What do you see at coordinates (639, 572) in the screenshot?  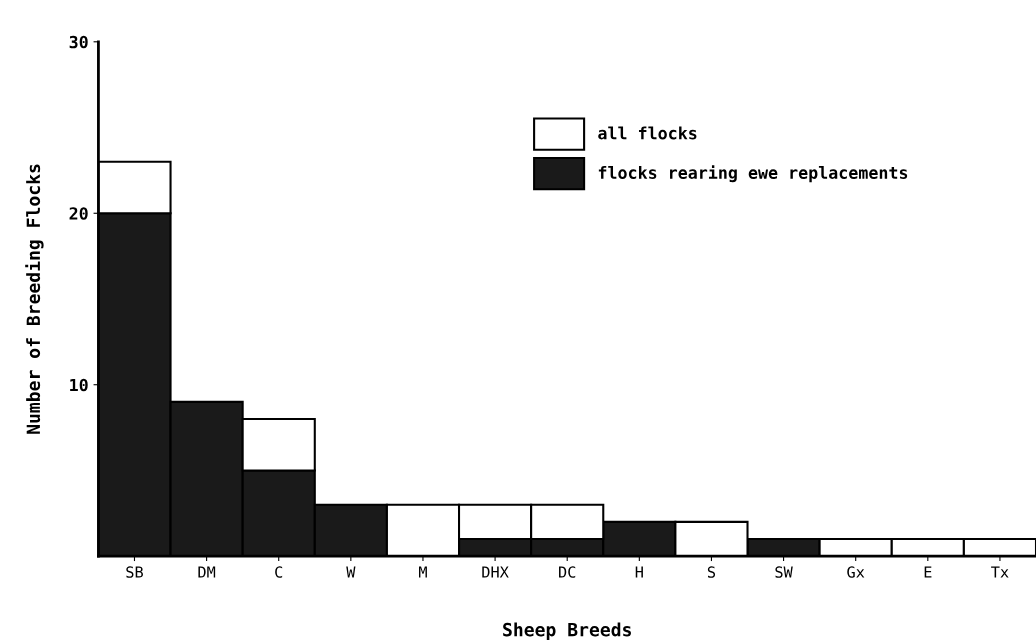 I see `x-tick-label: H` at bounding box center [639, 572].